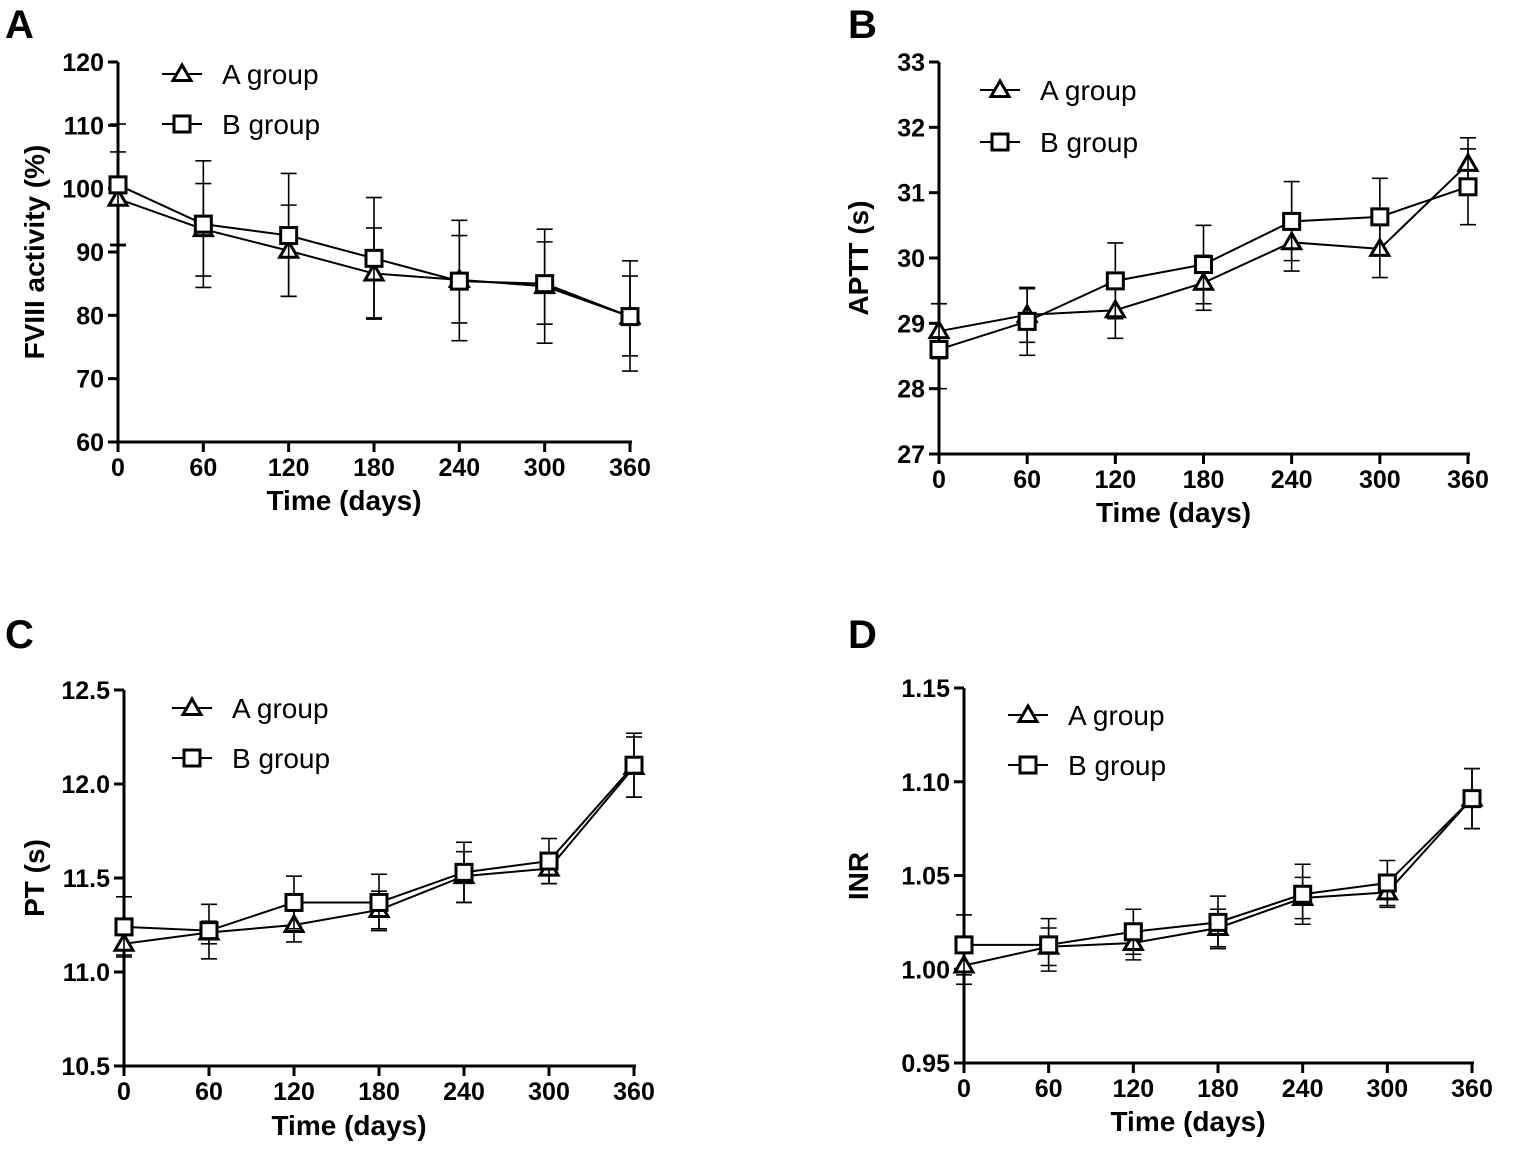 The width and height of the screenshot is (1535, 1164). Describe the element at coordinates (86, 973) in the screenshot. I see `y-tick-label: 11.0` at that location.